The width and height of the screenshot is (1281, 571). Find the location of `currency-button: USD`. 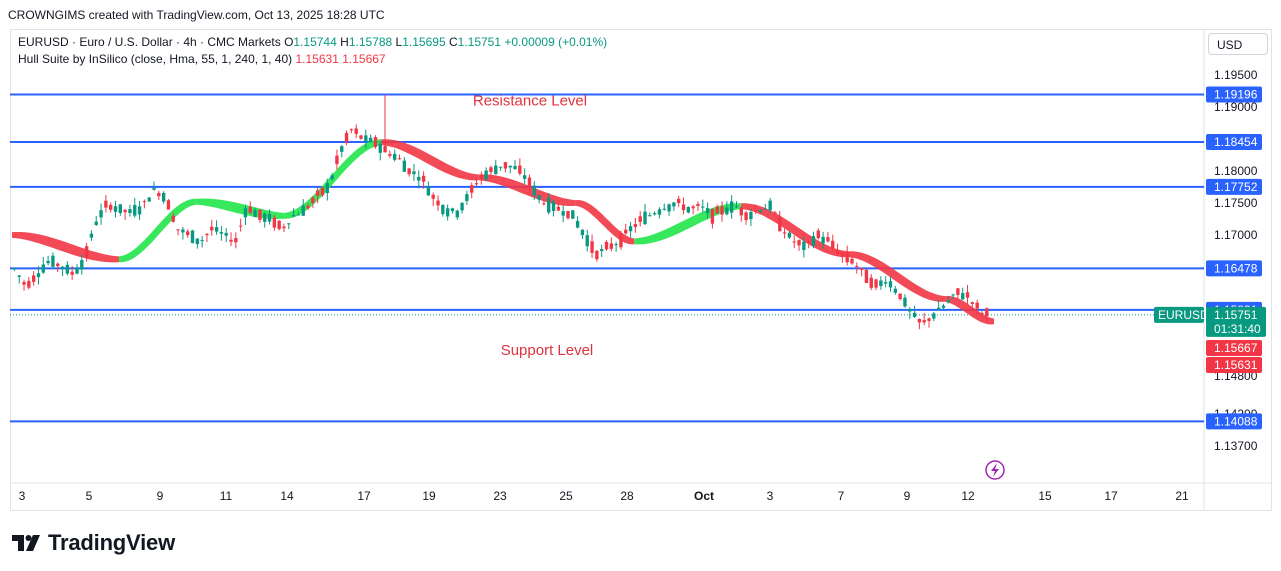

currency-button: USD is located at coordinates (1238, 44).